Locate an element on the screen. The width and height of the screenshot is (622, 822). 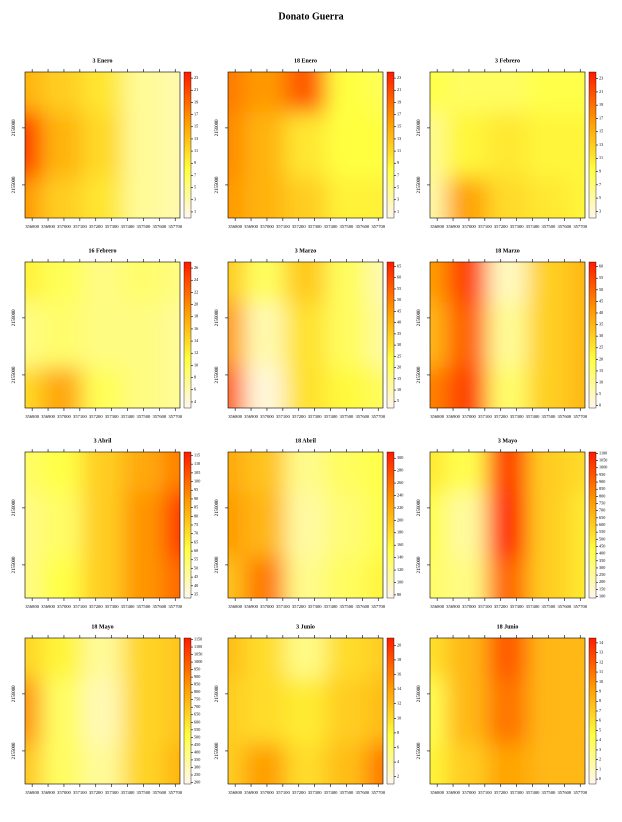
plot-frame is located at coordinates (507, 145).